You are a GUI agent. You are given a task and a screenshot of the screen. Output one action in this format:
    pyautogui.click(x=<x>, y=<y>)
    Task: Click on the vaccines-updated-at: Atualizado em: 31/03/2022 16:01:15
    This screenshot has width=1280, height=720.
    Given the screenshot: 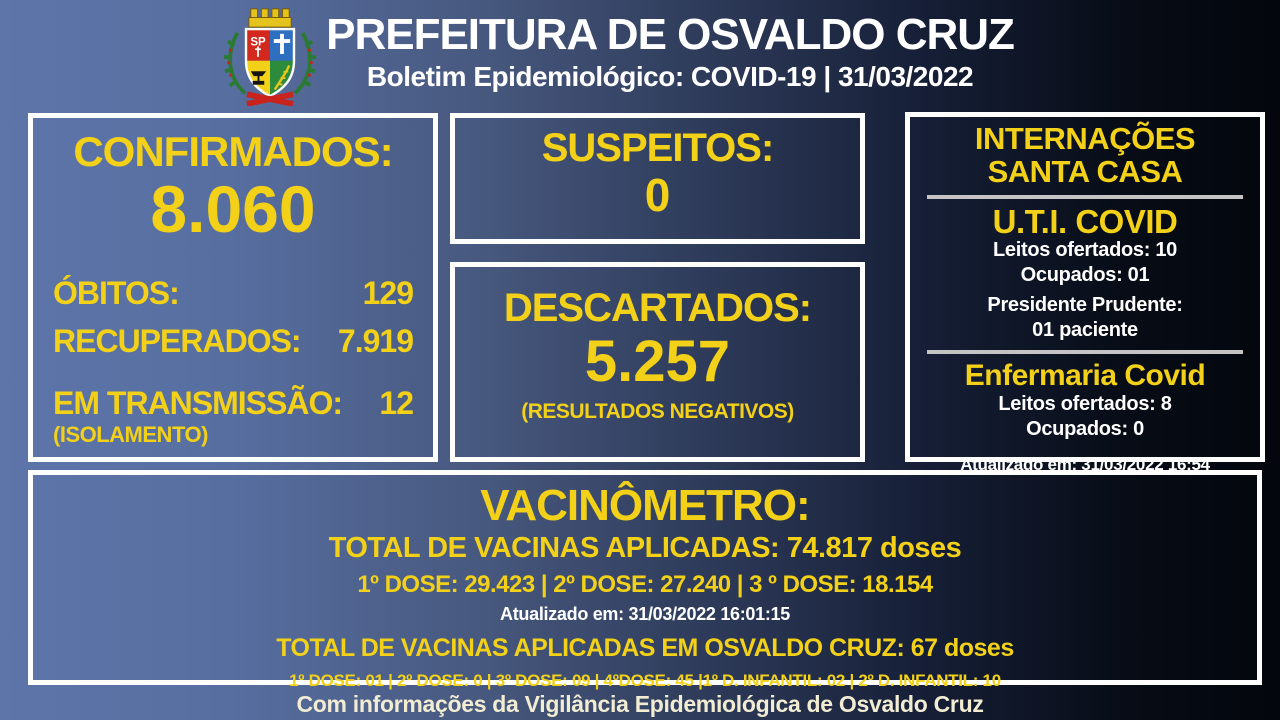 What is the action you would take?
    pyautogui.click(x=645, y=614)
    